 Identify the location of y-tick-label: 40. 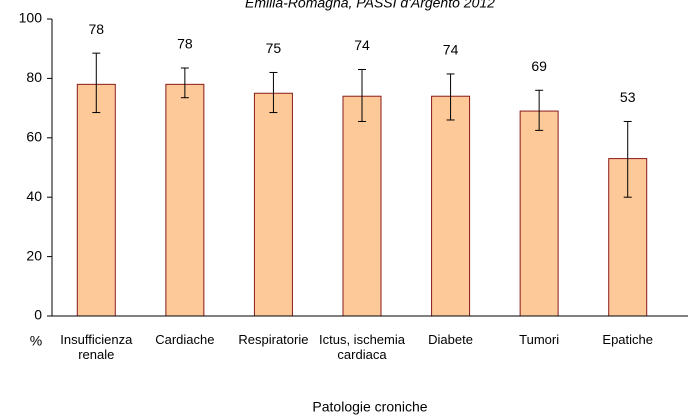
(34, 196).